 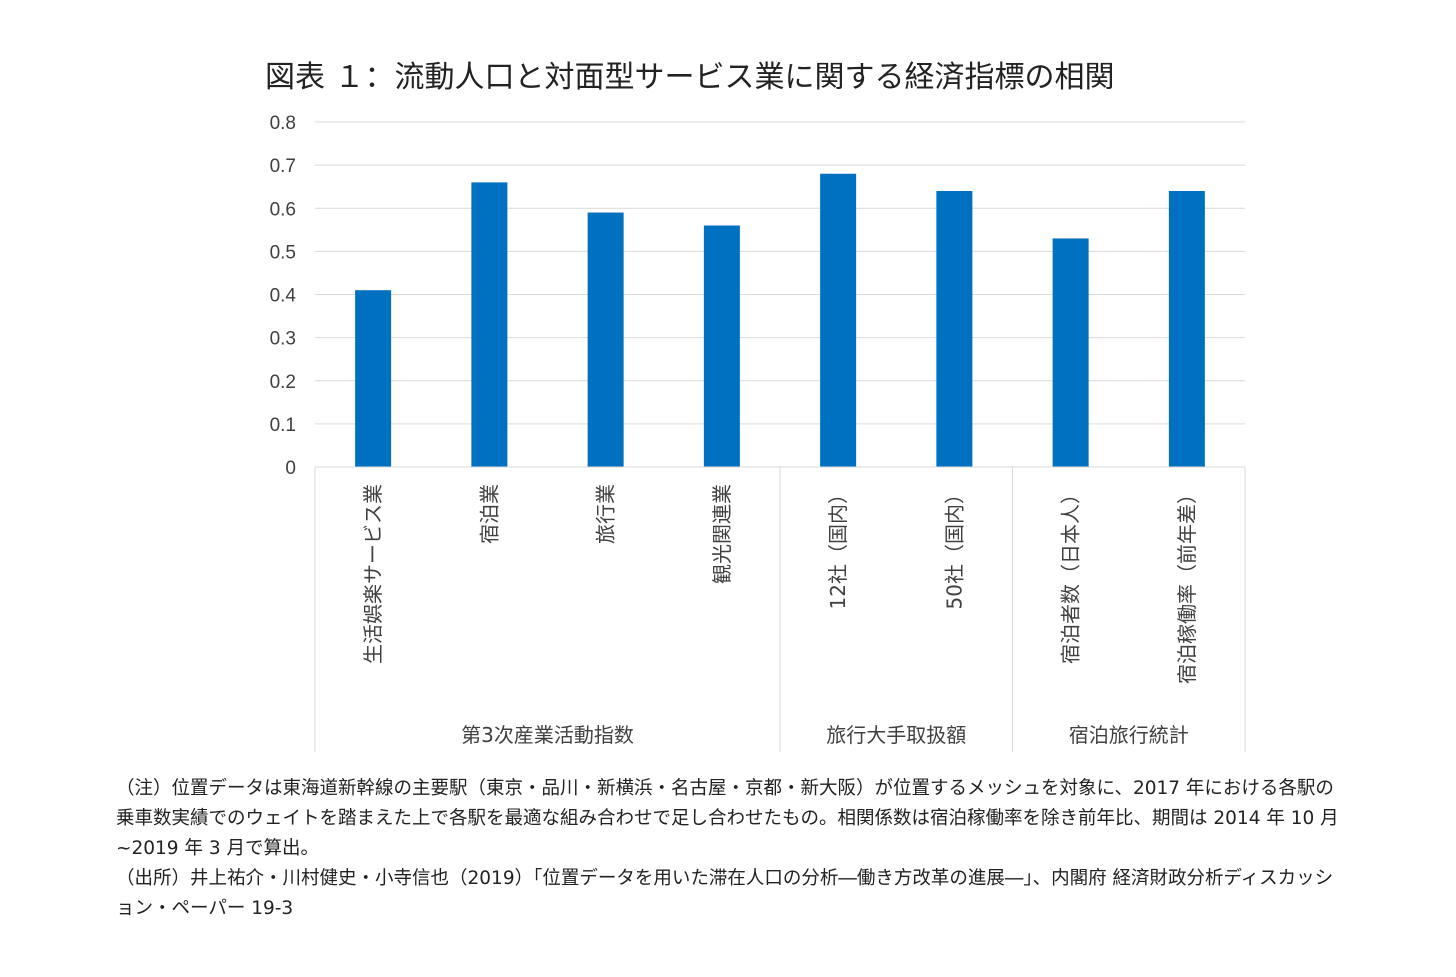 What do you see at coordinates (1187, 584) in the screenshot?
I see `category-label: 宿泊稼働率（前年差）` at bounding box center [1187, 584].